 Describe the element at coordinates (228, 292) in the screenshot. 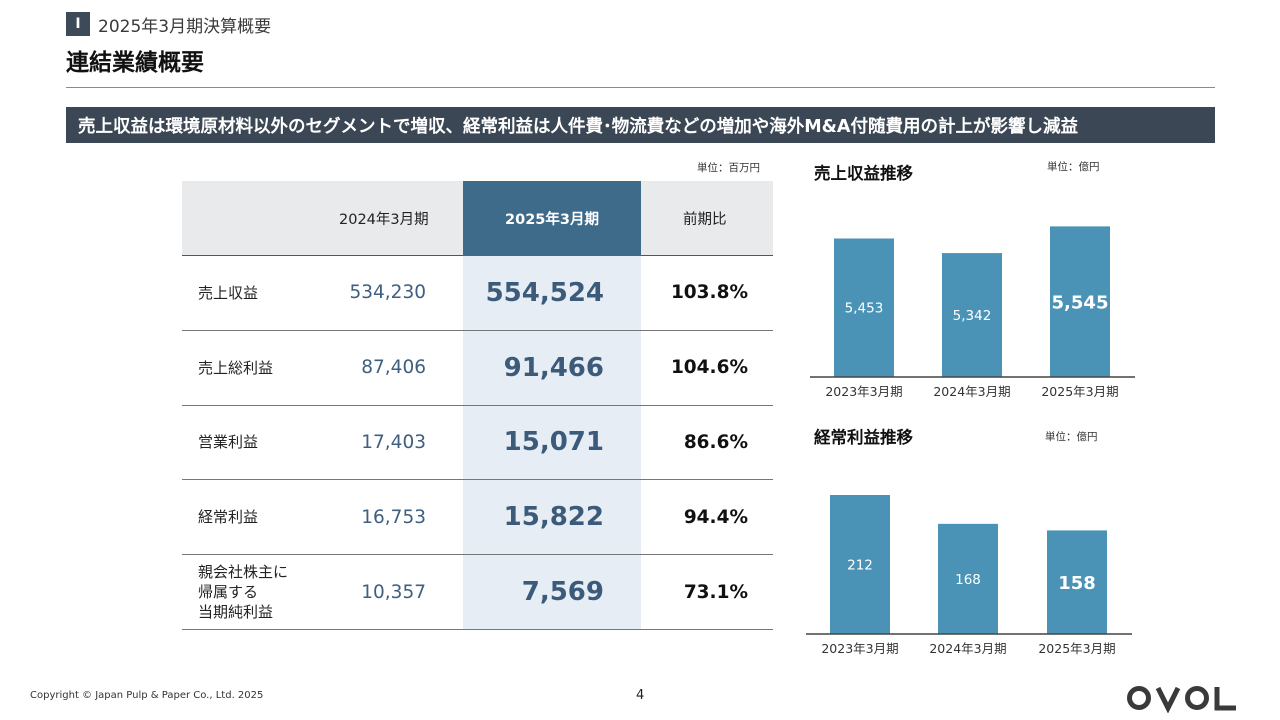

I see `row-label: 売上収益` at that location.